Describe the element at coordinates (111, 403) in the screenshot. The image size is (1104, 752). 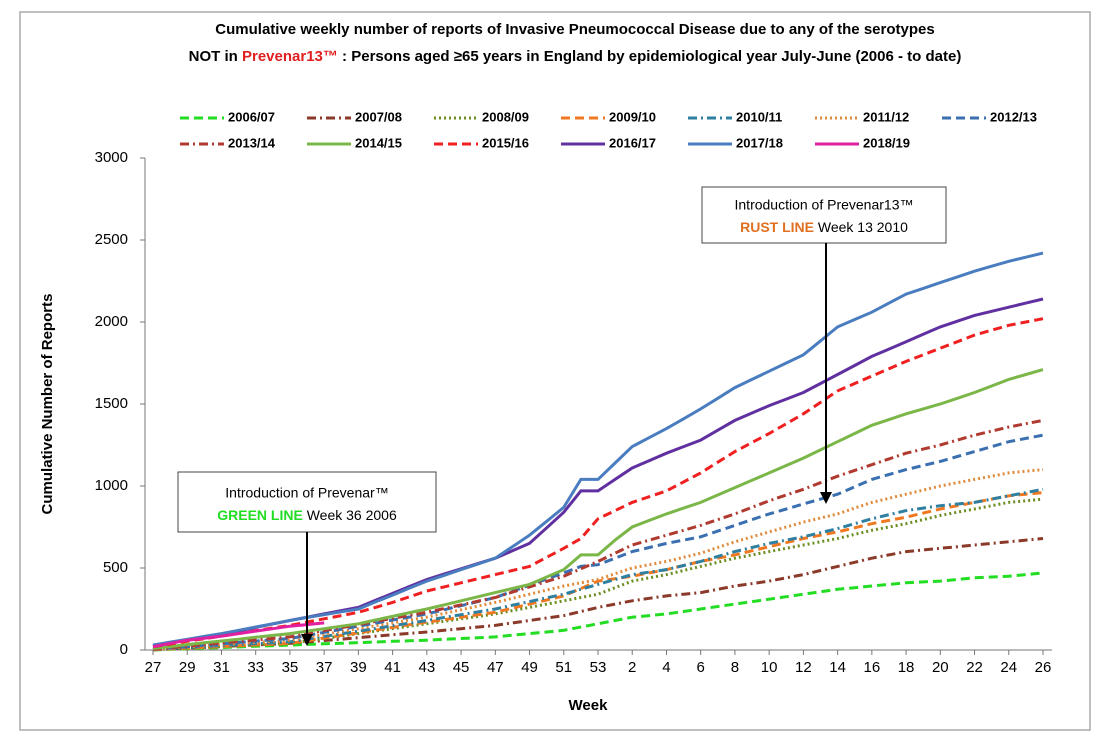
I see `y-tick-label: 1500` at that location.